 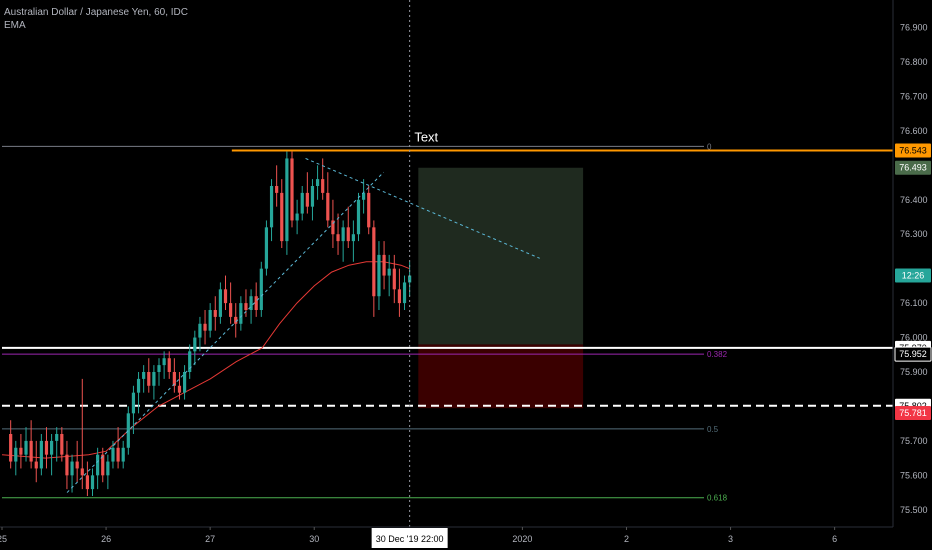 I want to click on stop-zone, so click(x=501, y=376).